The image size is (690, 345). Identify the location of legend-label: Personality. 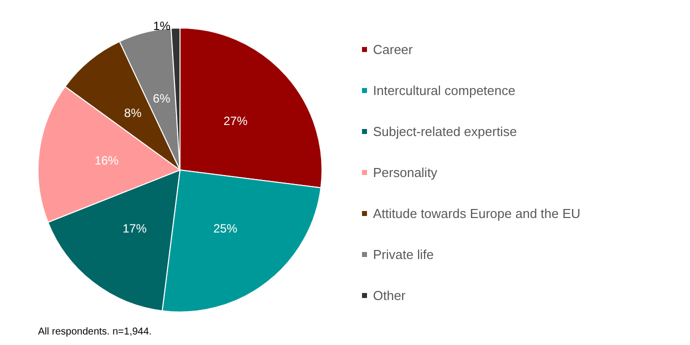
(405, 172).